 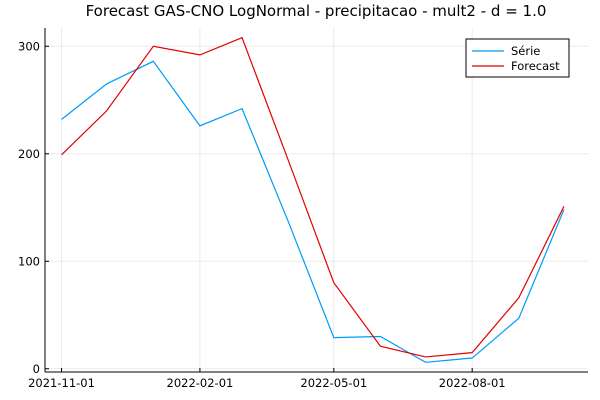 I want to click on y-tick-label: 100, so click(x=29, y=261).